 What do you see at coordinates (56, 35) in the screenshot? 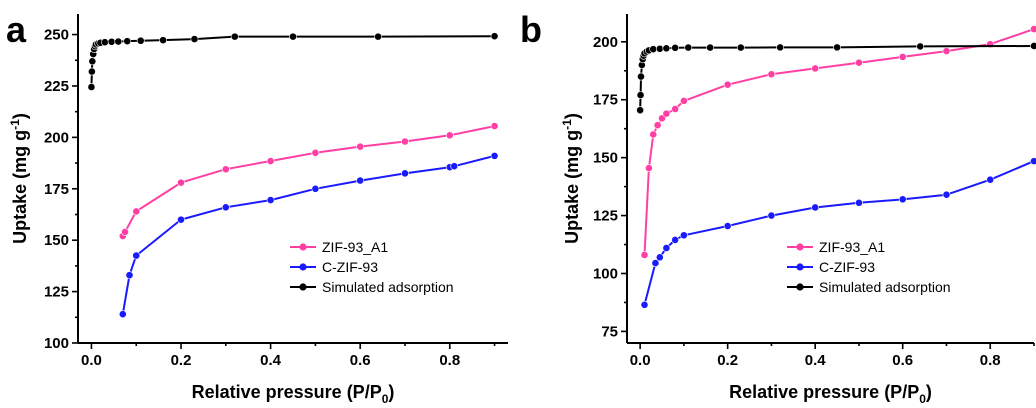
I see `y-tick-label-a: 250` at bounding box center [56, 35].